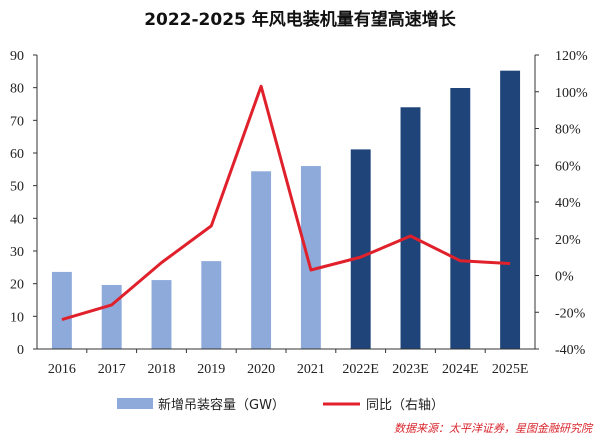 Image resolution: width=600 pixels, height=438 pixels. Describe the element at coordinates (494, 428) in the screenshot. I see `source-note: 数据来源：太平洋证券，星图金融研究院` at that location.